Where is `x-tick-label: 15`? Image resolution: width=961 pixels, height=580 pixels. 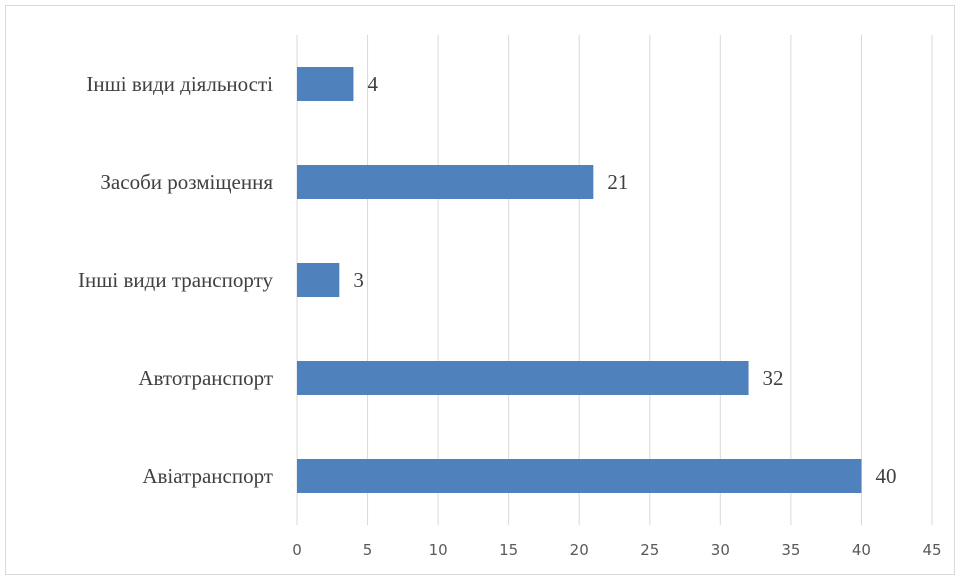
x-tick-label: 15 is located at coordinates (508, 550).